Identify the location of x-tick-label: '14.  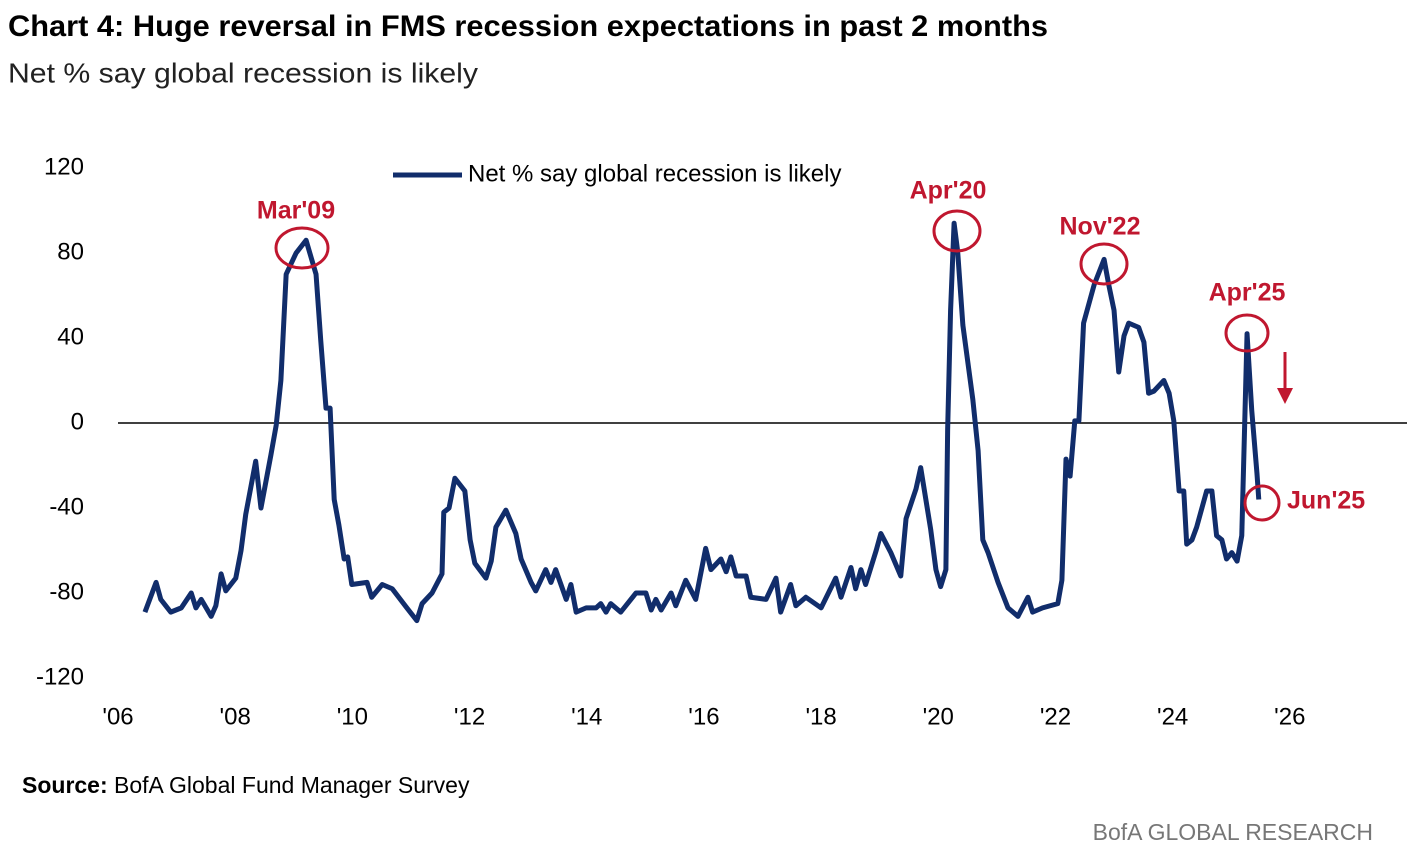
(586, 716).